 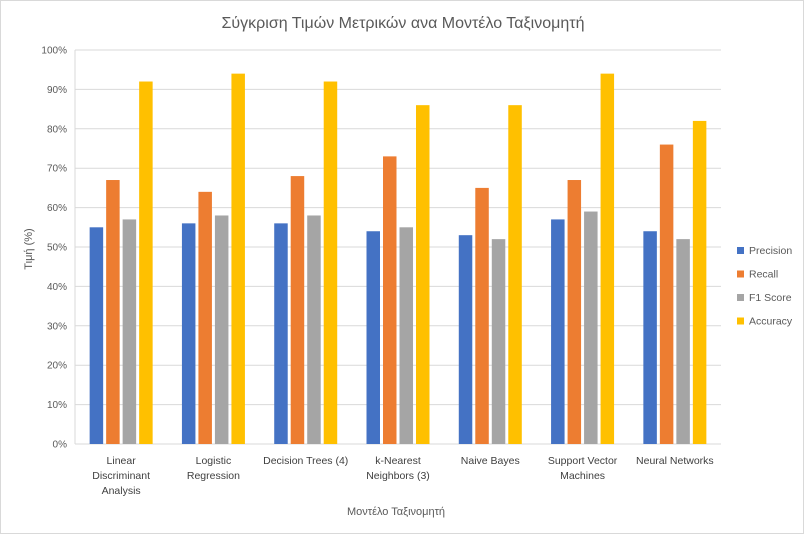 I want to click on y-axis-title: Τιμή (%), so click(x=29, y=248).